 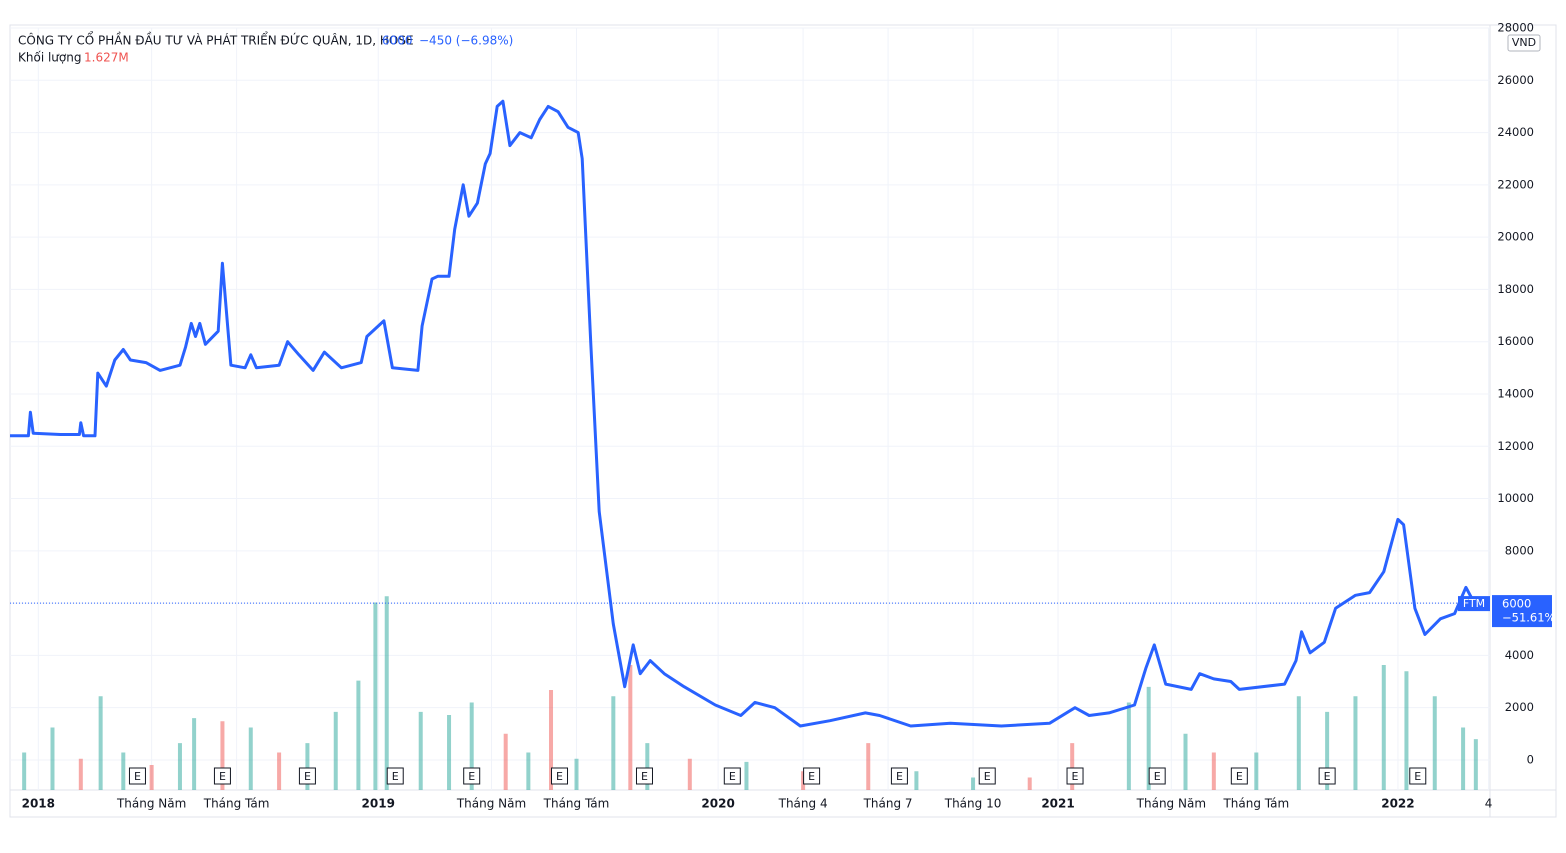 What do you see at coordinates (1515, 289) in the screenshot?
I see `y-tick-label: 18000` at bounding box center [1515, 289].